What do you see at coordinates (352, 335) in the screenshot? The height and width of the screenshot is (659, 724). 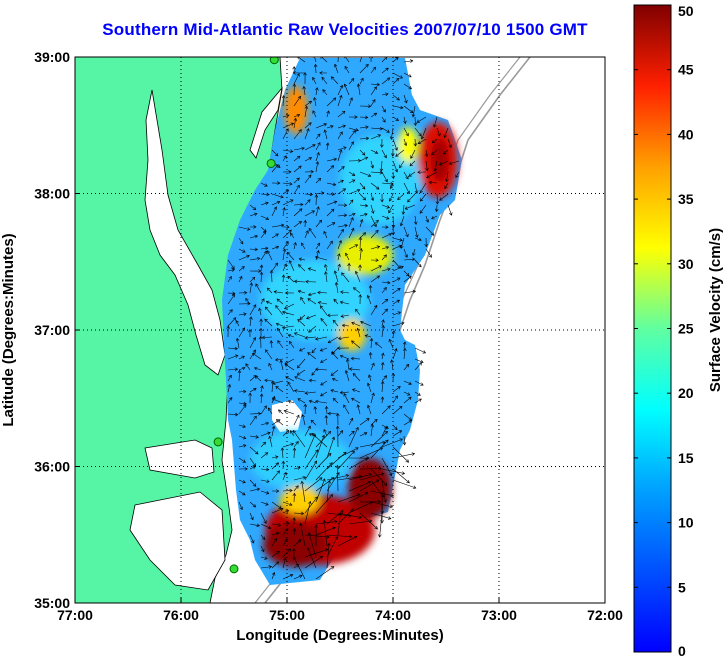 I see `patch-yellow-mid` at bounding box center [352, 335].